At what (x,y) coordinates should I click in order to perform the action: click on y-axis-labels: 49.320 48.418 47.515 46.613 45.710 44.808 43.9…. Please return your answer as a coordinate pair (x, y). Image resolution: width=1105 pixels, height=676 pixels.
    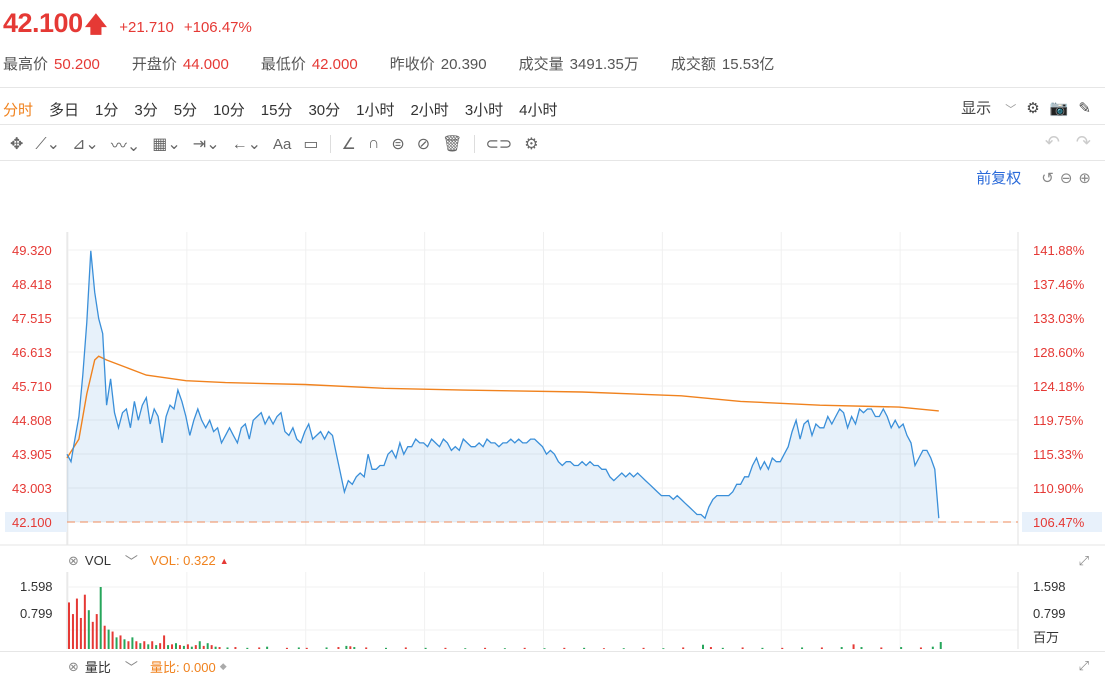
    Looking at the image, I should click on (36, 387).